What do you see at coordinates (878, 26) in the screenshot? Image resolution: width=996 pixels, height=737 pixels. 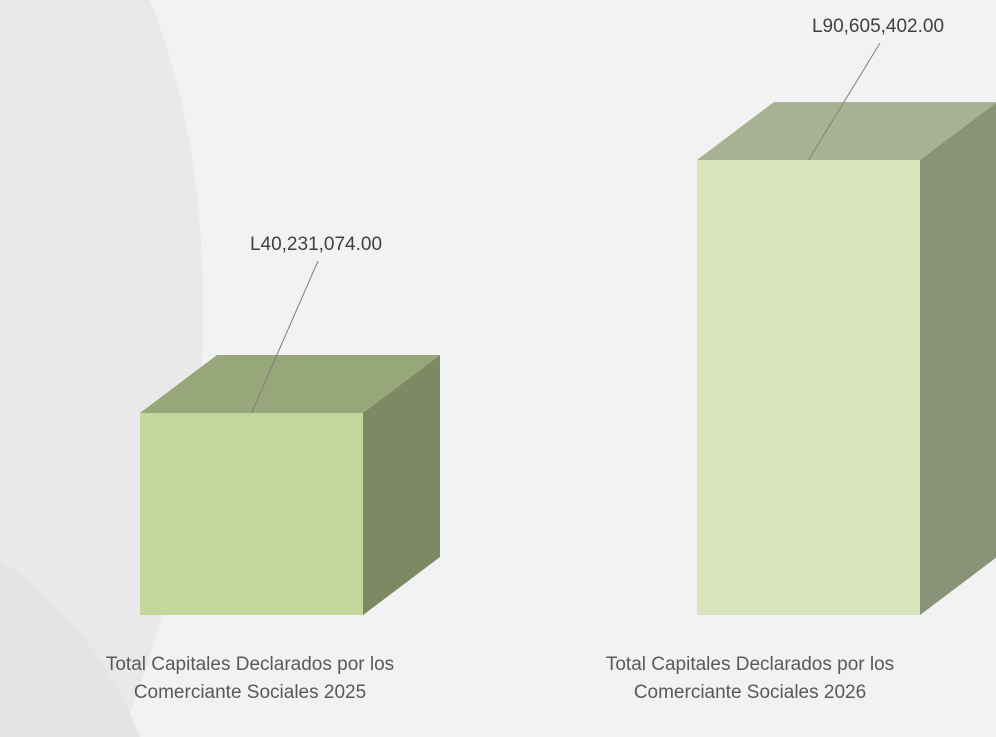 I see `data-label: L90,605,402.00` at bounding box center [878, 26].